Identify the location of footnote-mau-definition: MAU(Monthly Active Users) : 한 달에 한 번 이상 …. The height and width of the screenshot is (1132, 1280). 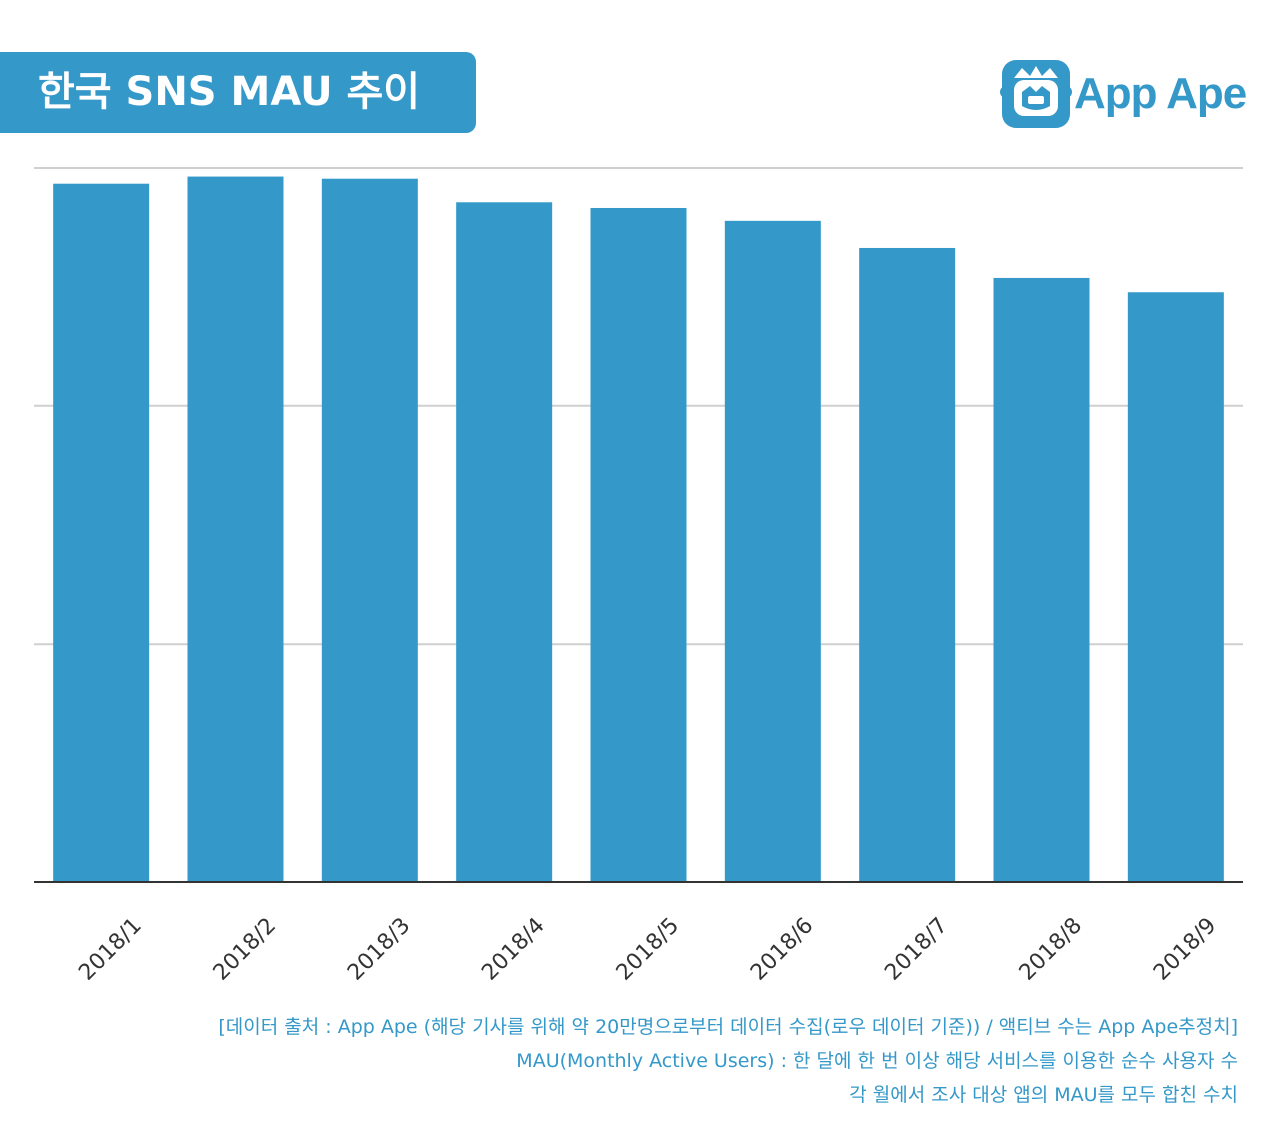
(877, 1061).